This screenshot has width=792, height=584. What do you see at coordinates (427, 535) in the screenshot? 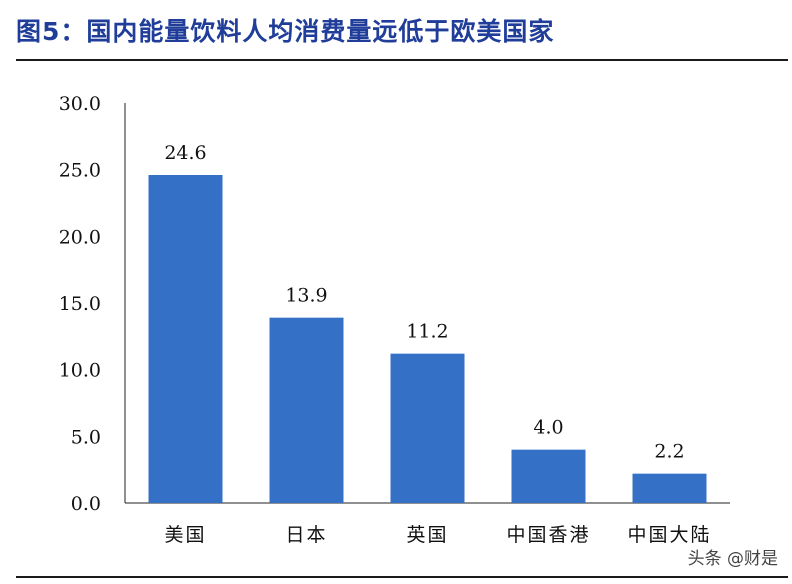
I see `x-tick-label: 英国` at bounding box center [427, 535].